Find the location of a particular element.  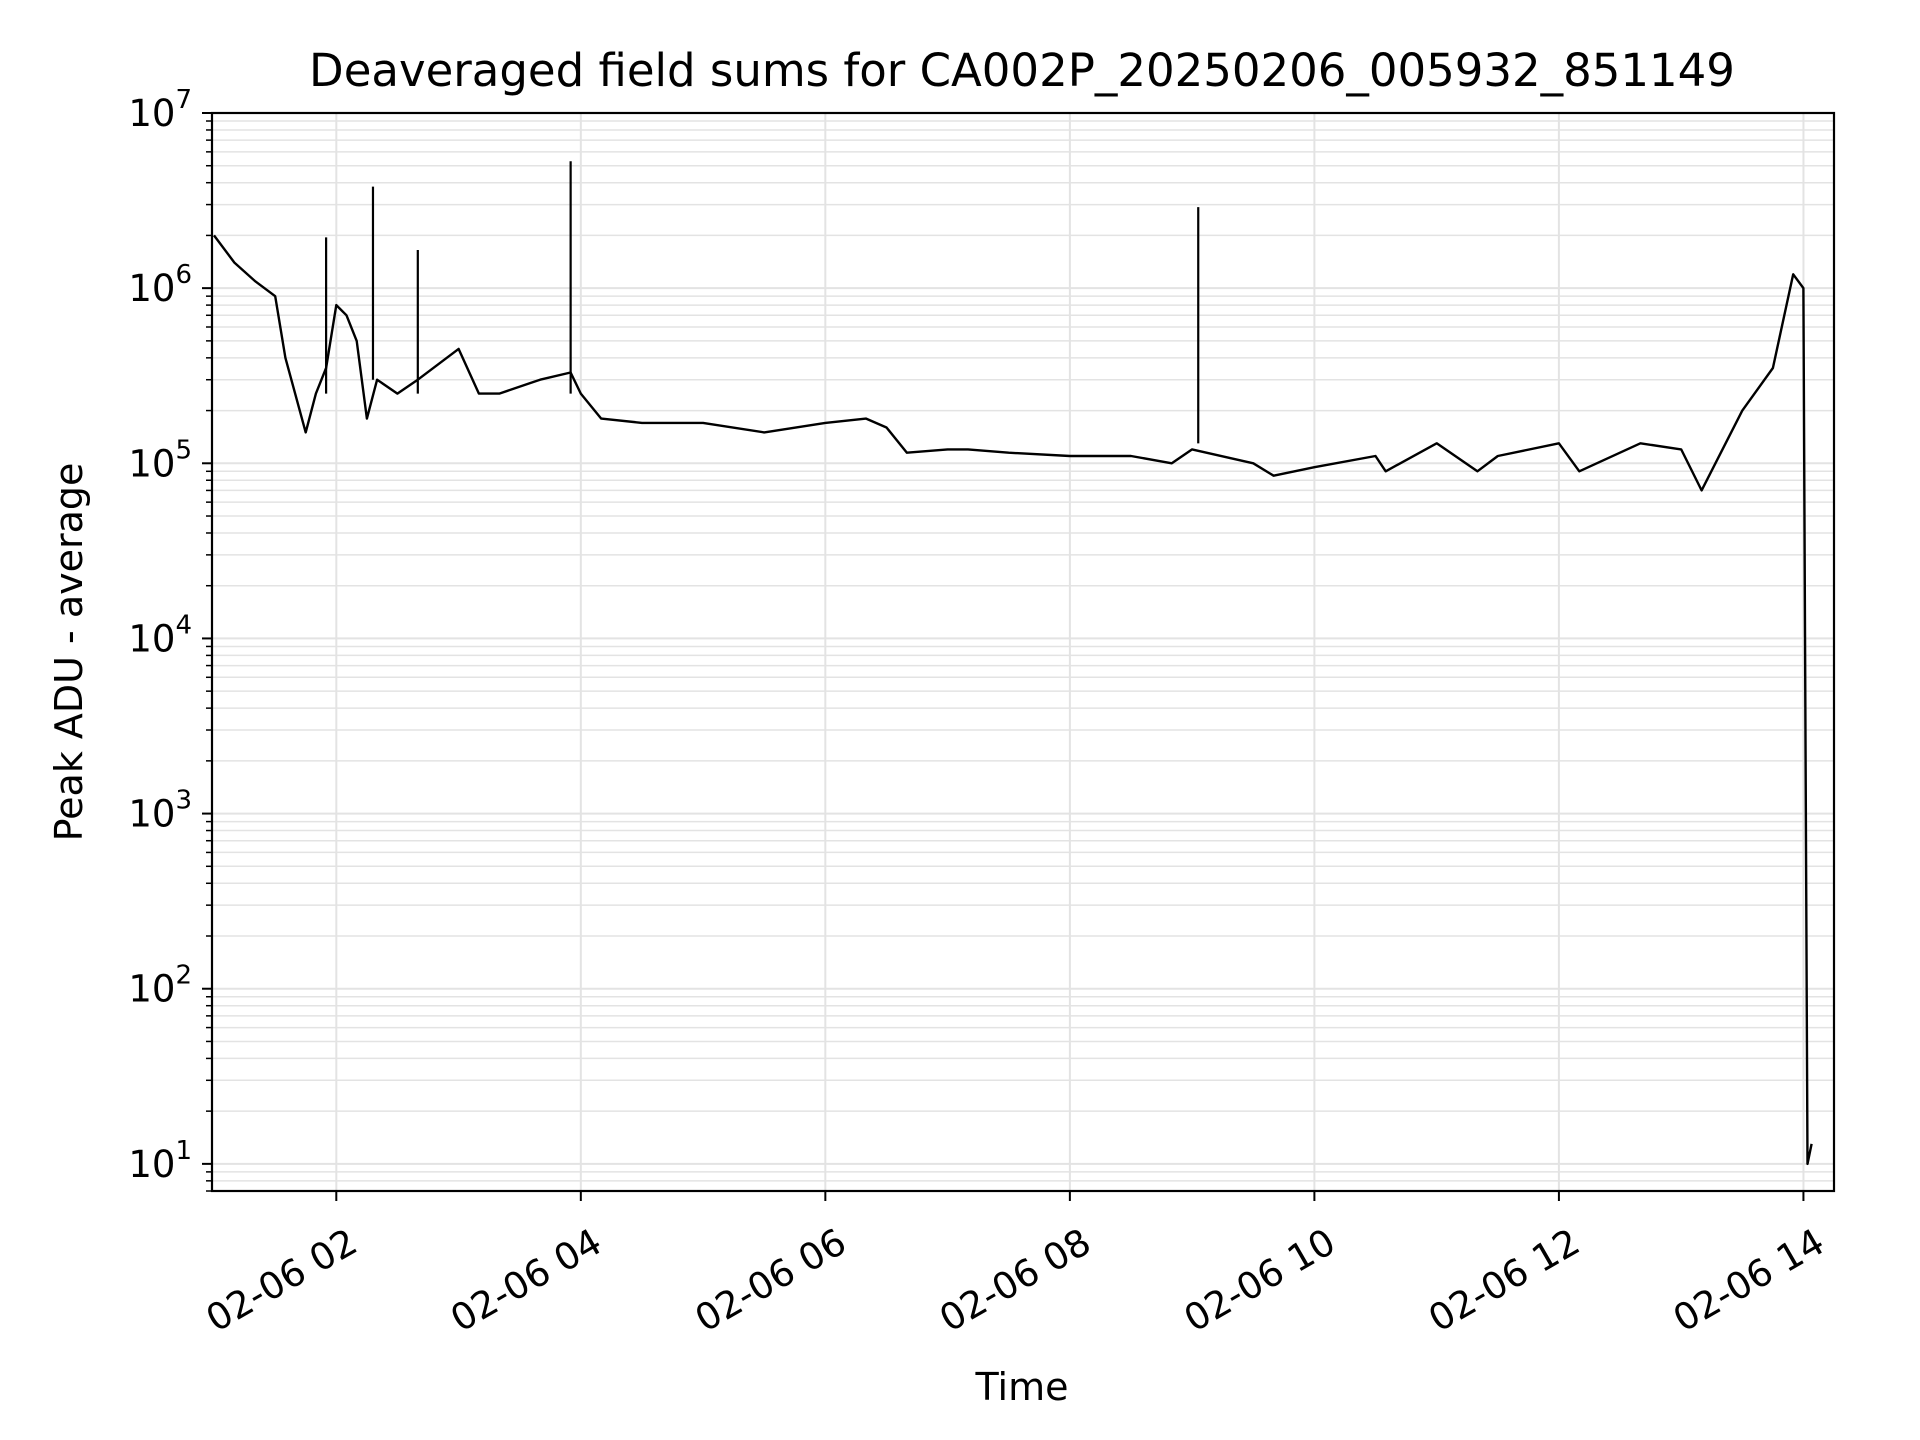

y-tick-label: 10⁷ is located at coordinates (160, 110).